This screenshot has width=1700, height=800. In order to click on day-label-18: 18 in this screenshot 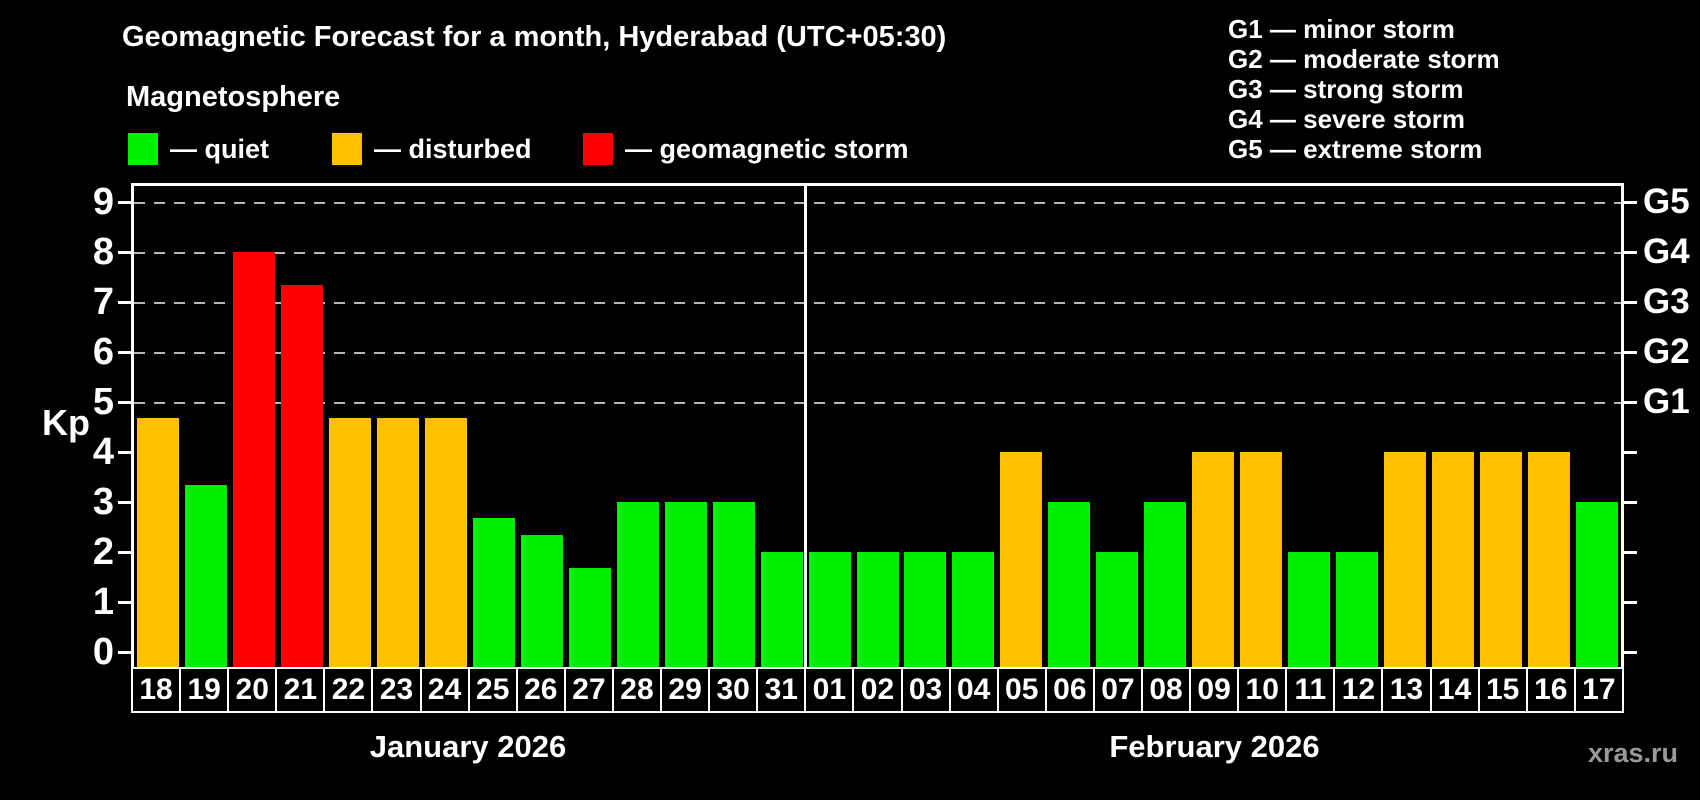, I will do `click(156, 690)`.